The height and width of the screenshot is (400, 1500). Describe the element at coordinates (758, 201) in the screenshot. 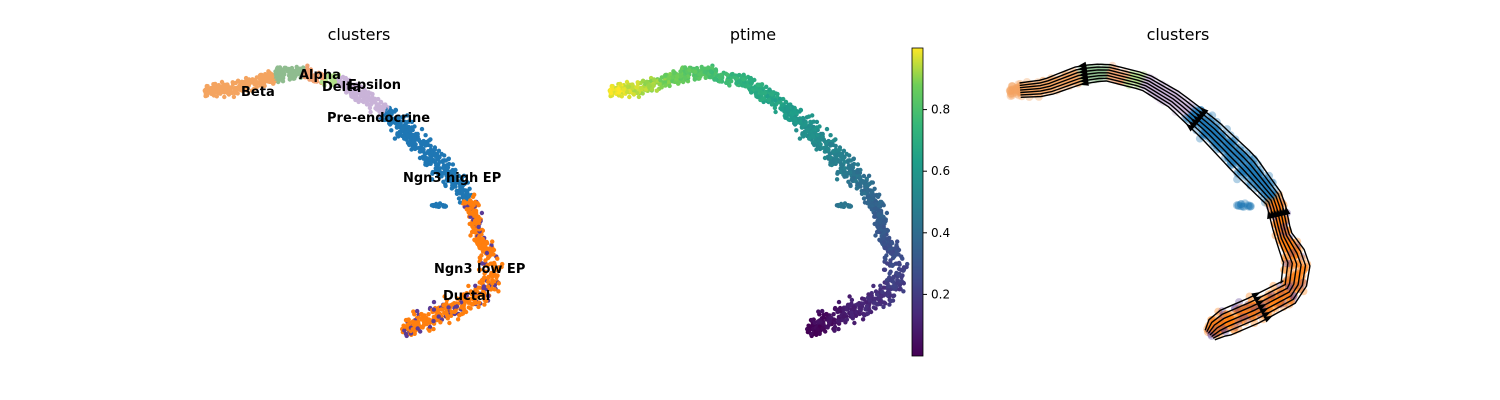

I see `ptime-scatter` at that location.